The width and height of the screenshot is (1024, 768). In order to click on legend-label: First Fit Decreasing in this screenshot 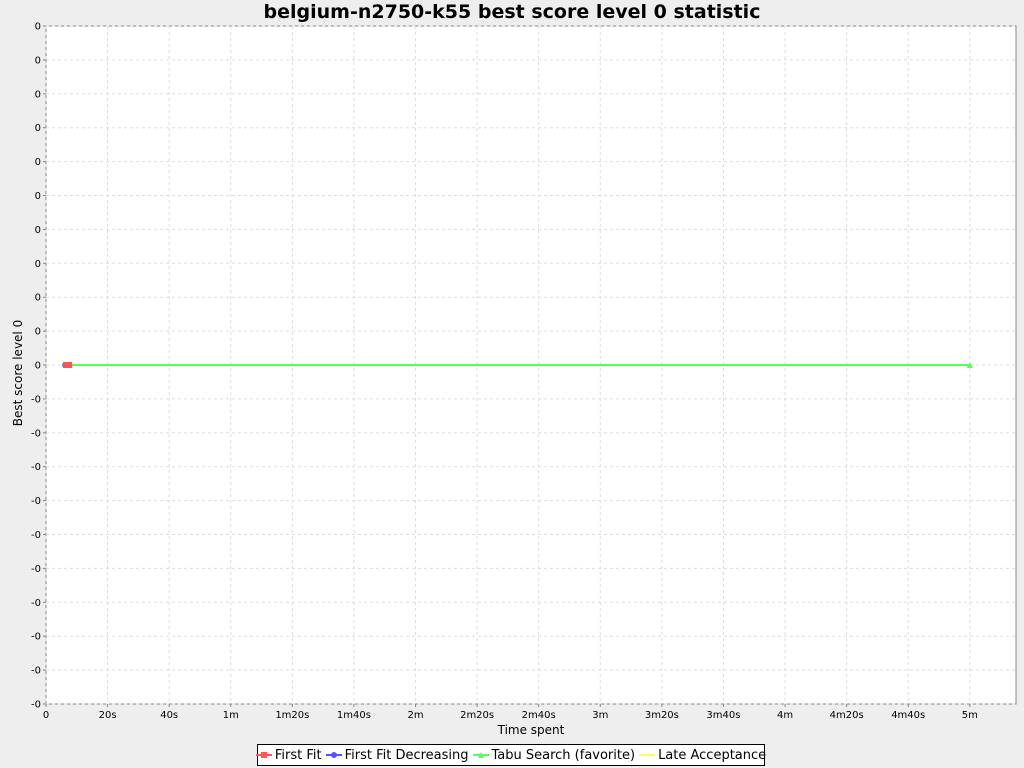, I will do `click(406, 755)`.